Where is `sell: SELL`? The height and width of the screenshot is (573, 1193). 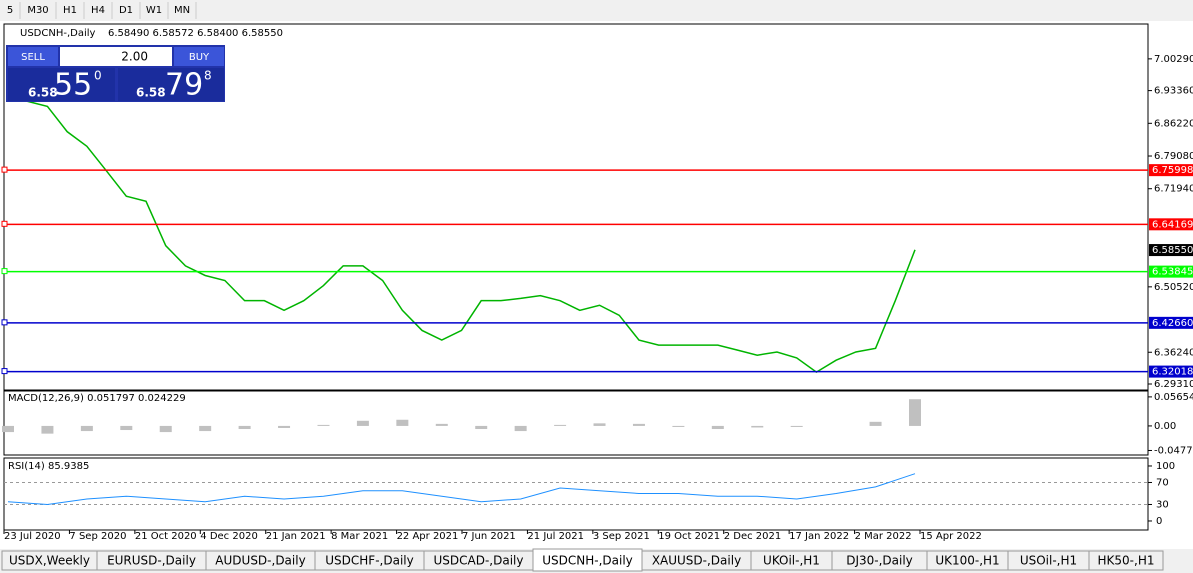 sell: SELL is located at coordinates (33, 57).